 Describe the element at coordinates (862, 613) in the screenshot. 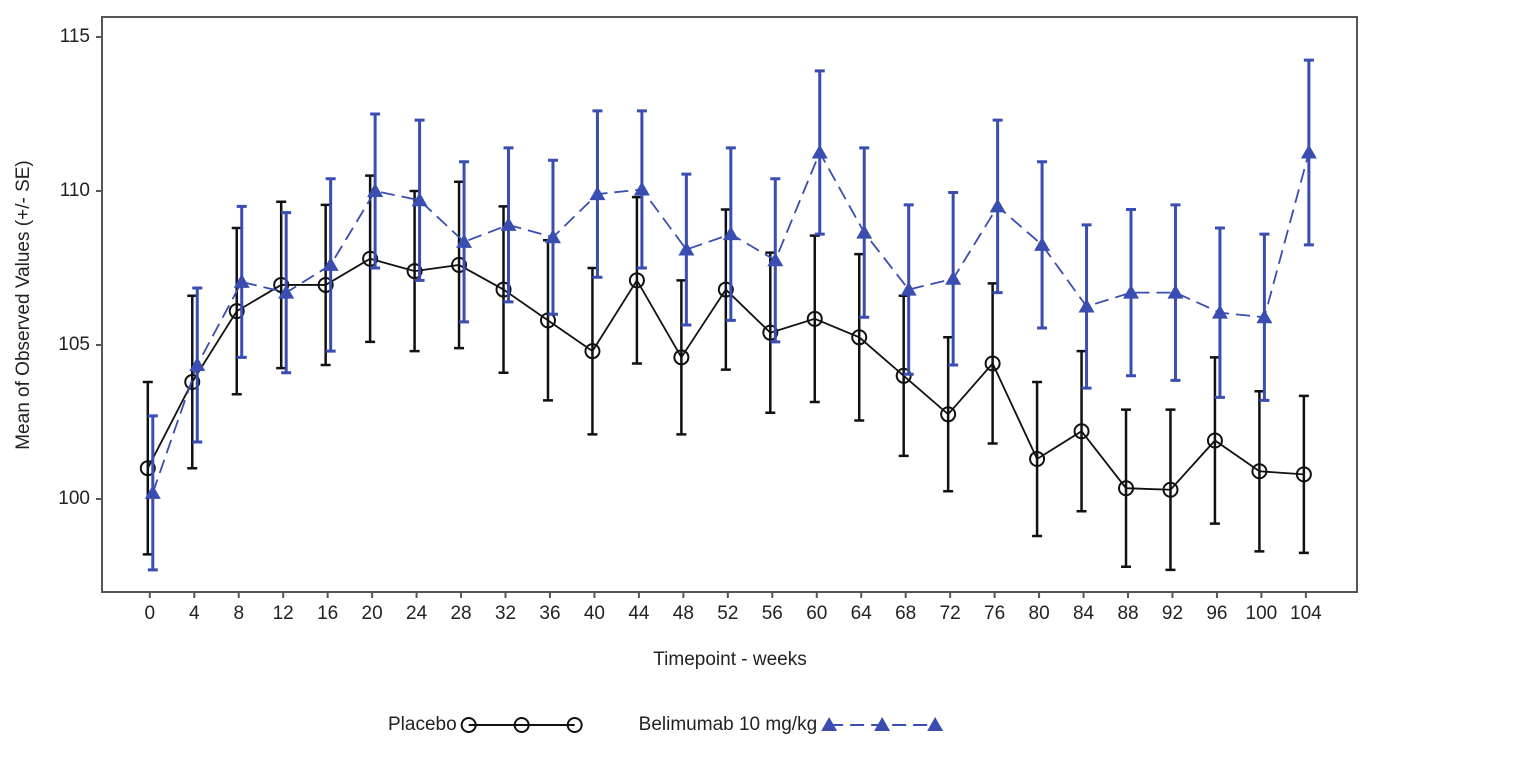

I see `x-tick-label: 64` at that location.